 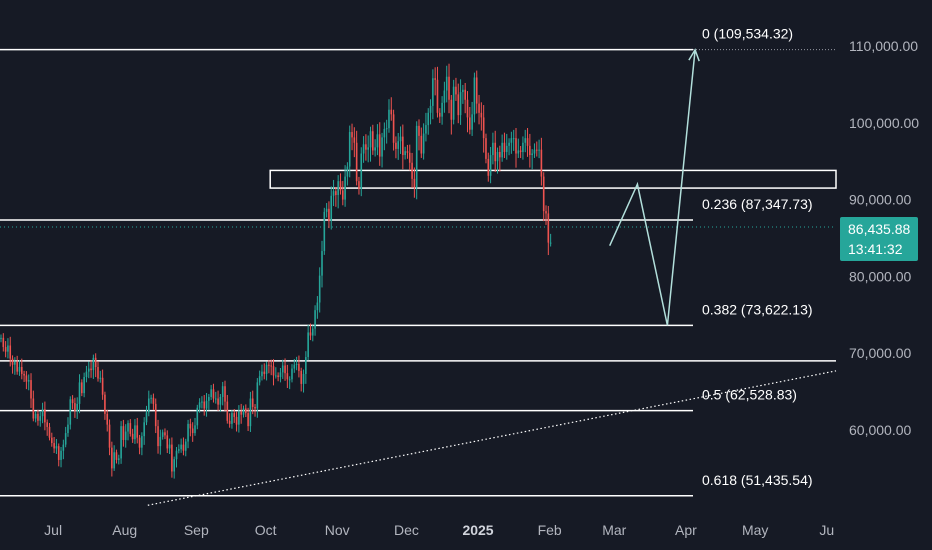 What do you see at coordinates (694, 55) in the screenshot?
I see `projection-arrowhead` at bounding box center [694, 55].